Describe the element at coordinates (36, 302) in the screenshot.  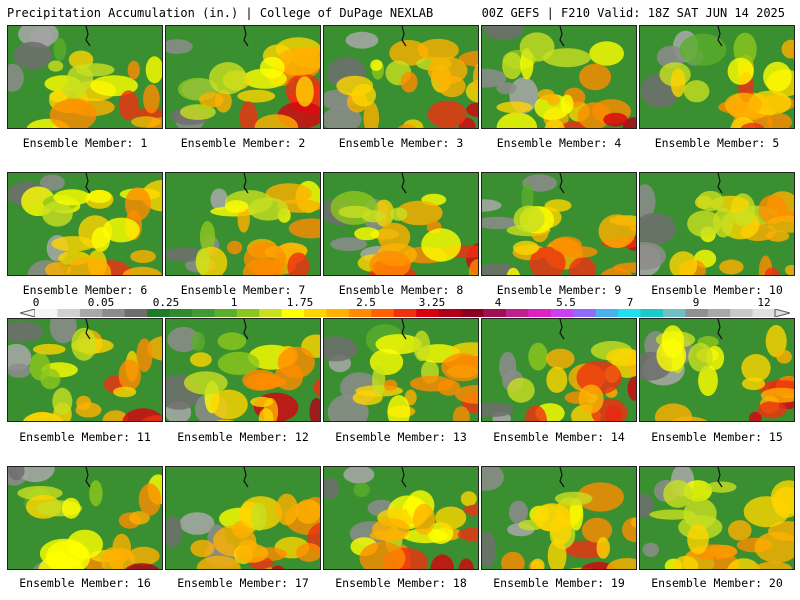
I see `colorbar-label: 0` at that location.